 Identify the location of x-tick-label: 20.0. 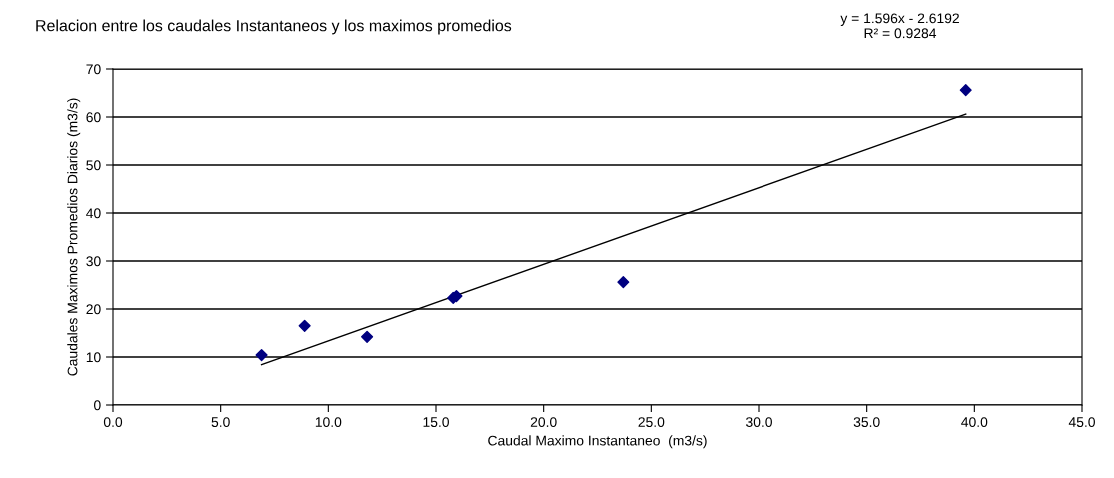
(543, 422).